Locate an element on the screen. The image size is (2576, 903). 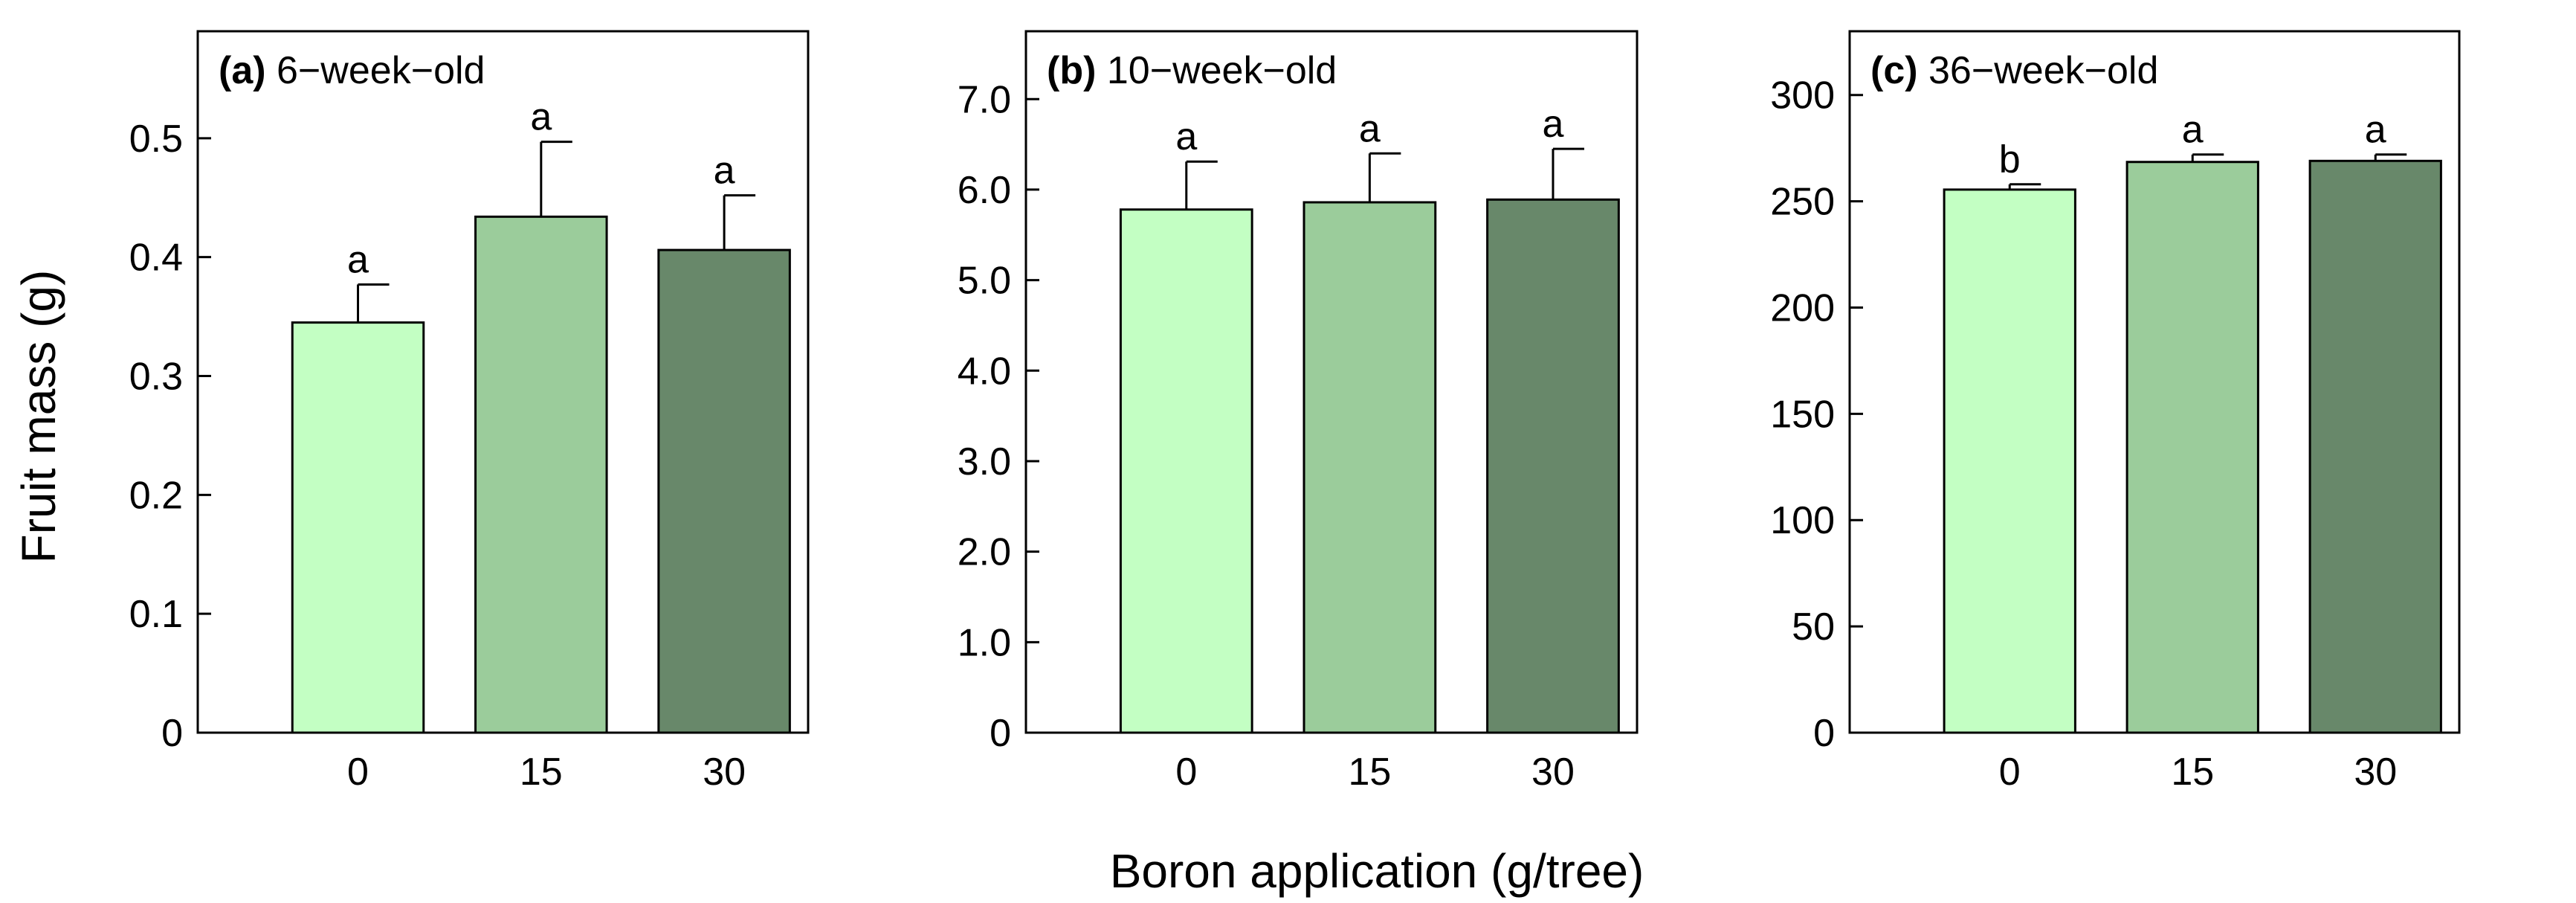
panel-title: (b) 10−week−old is located at coordinates (1192, 71).